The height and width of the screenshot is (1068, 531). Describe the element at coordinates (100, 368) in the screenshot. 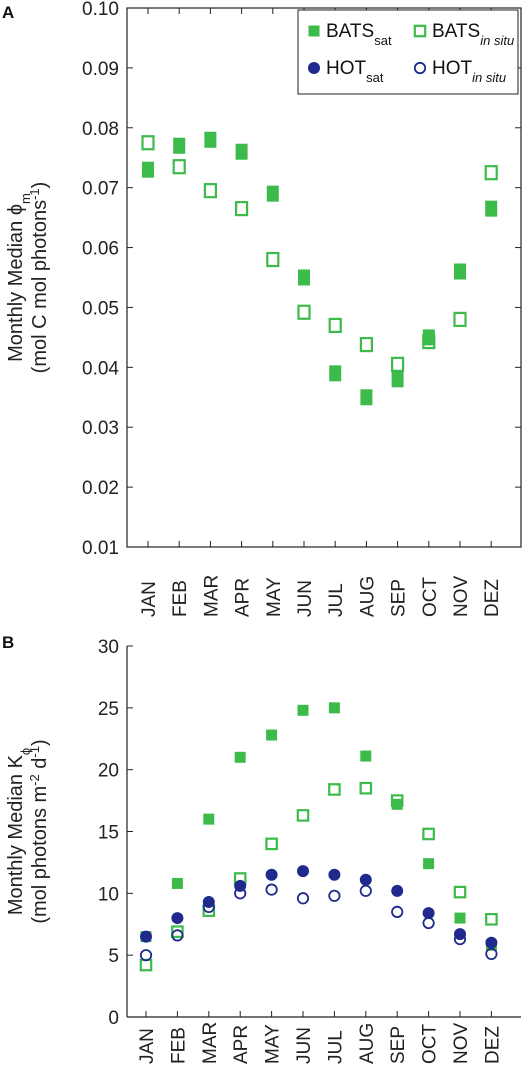

I see `y-tick-label: 0.04` at that location.